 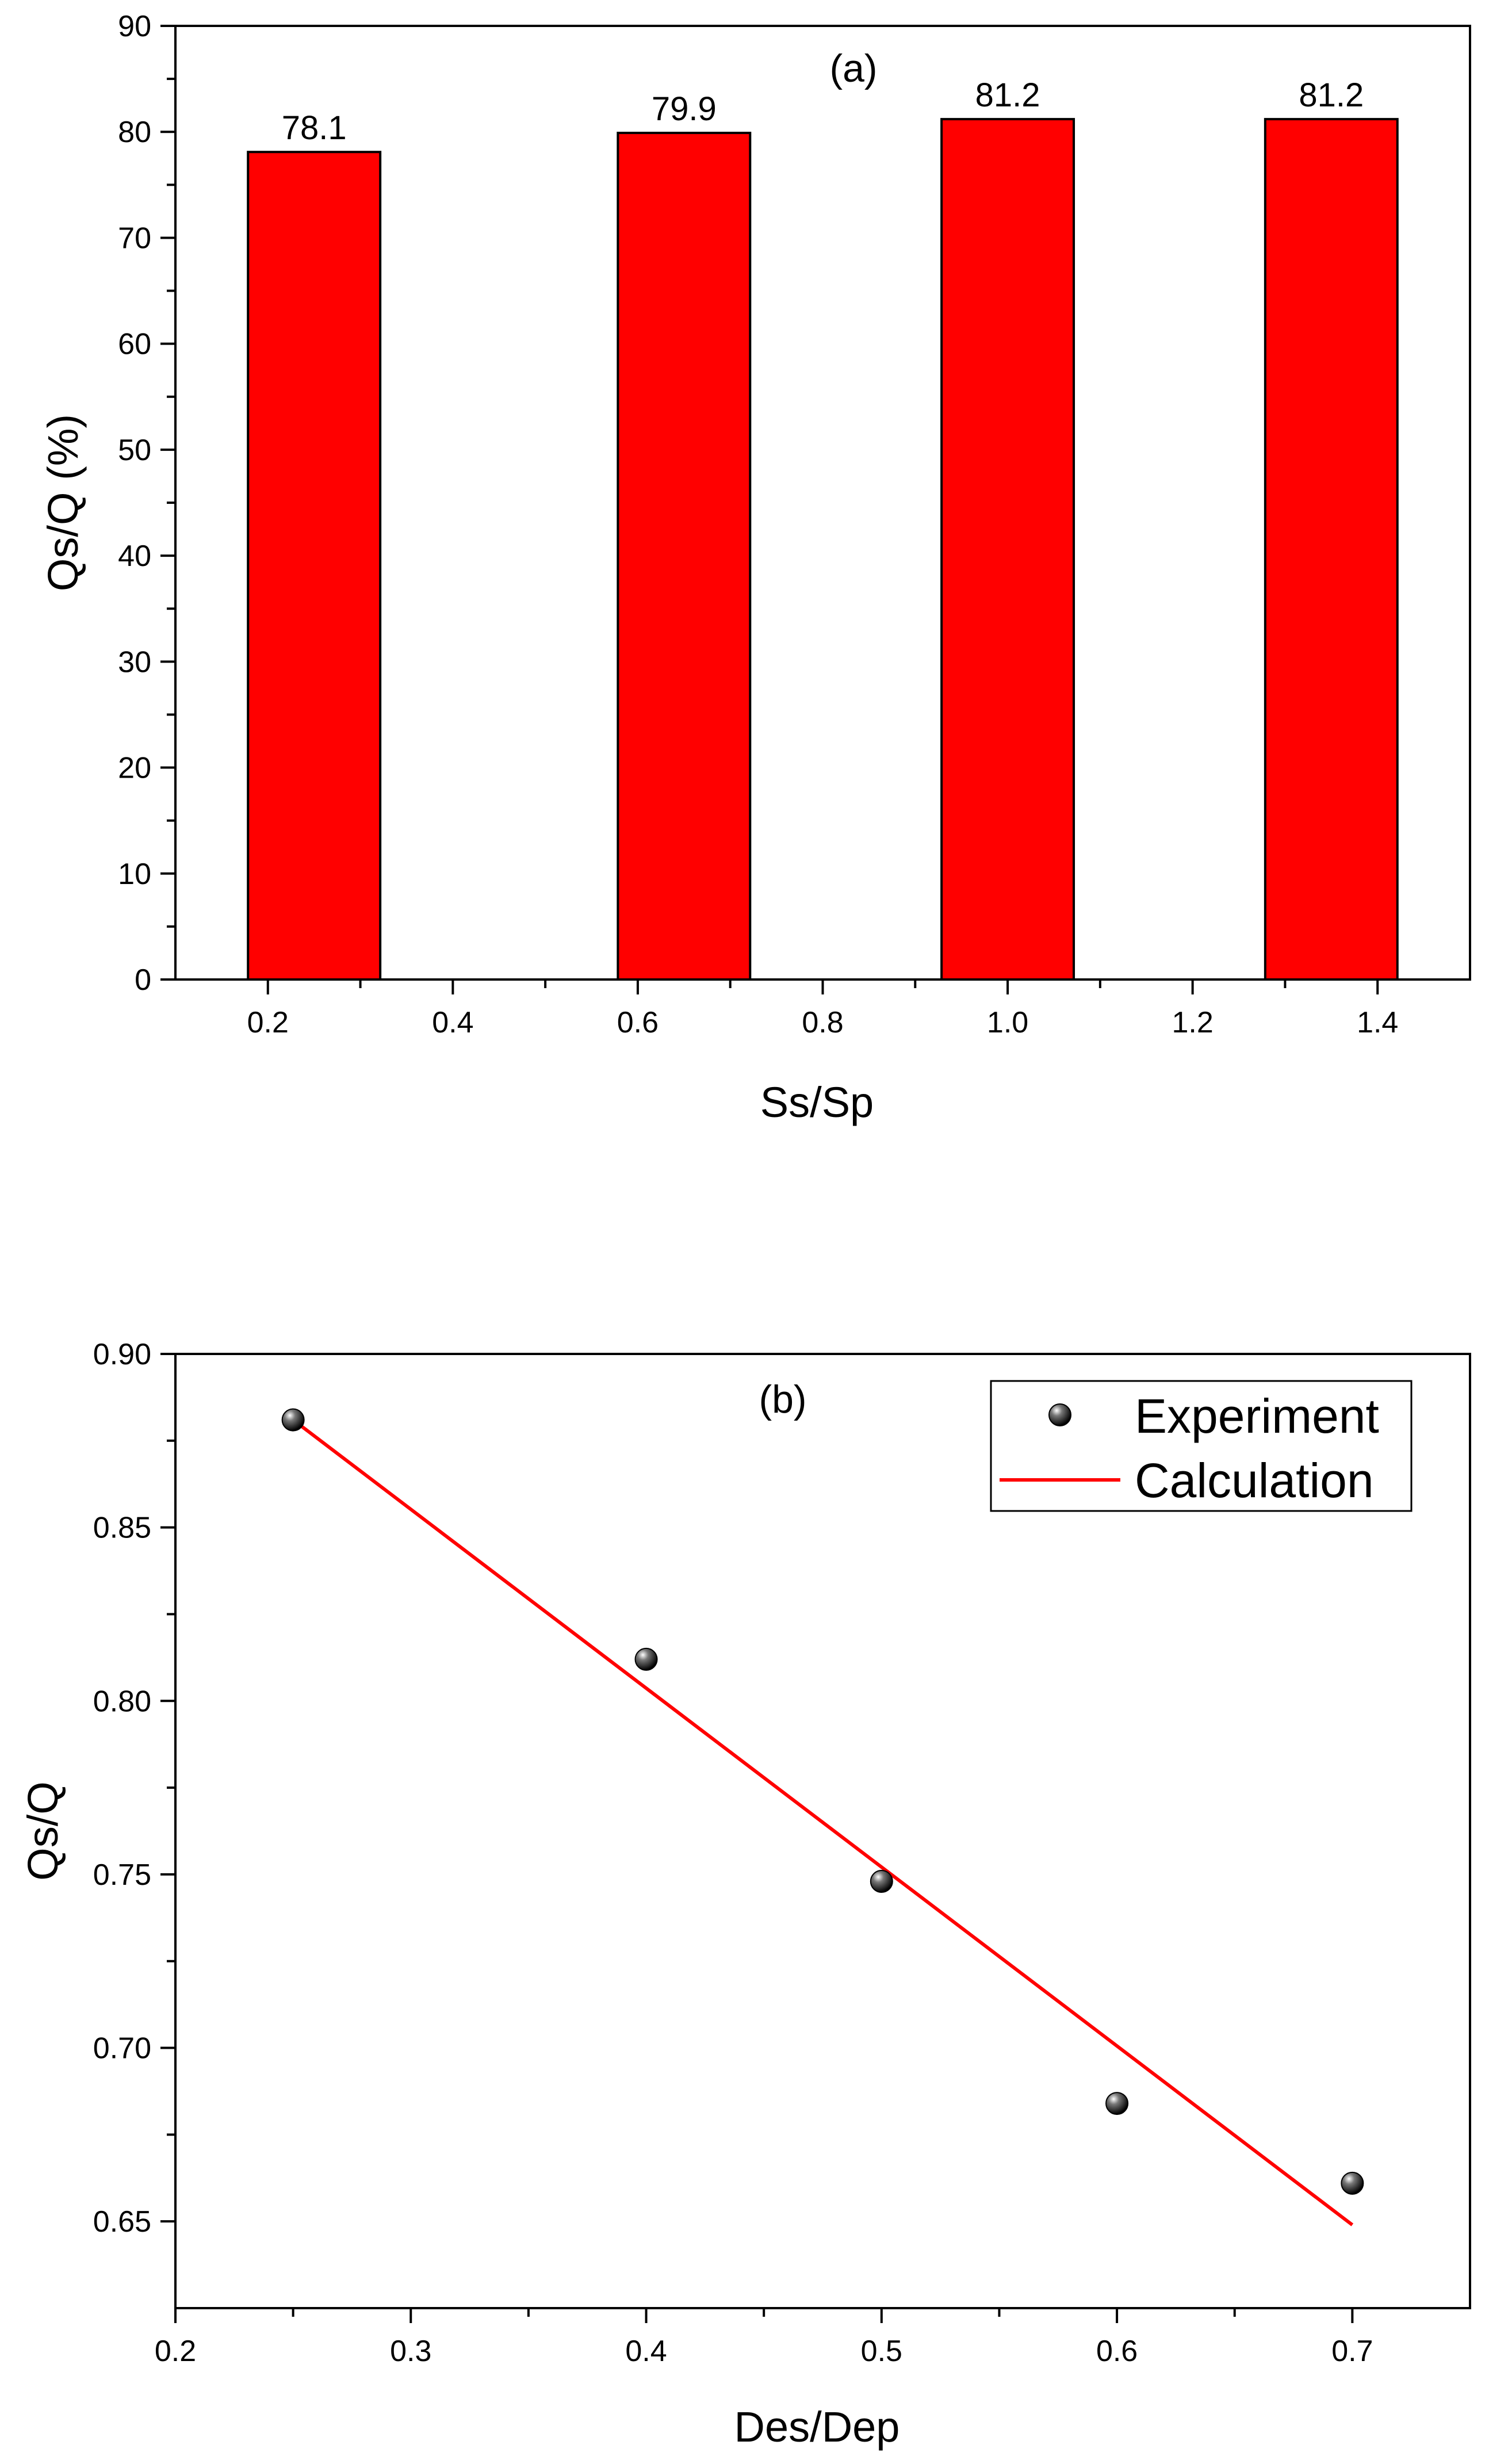 I want to click on x-tick-label: 0.3, so click(x=410, y=2351).